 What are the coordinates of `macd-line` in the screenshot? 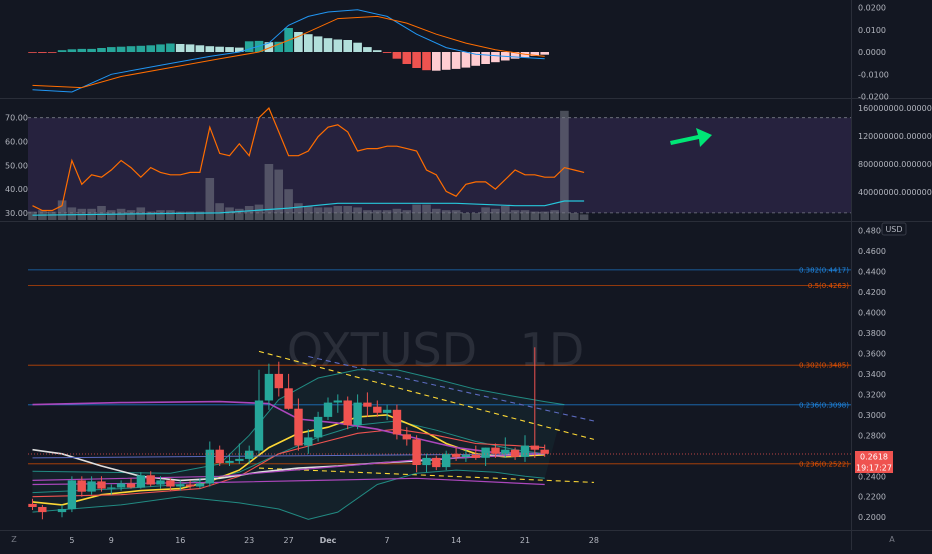 It's located at (288, 51).